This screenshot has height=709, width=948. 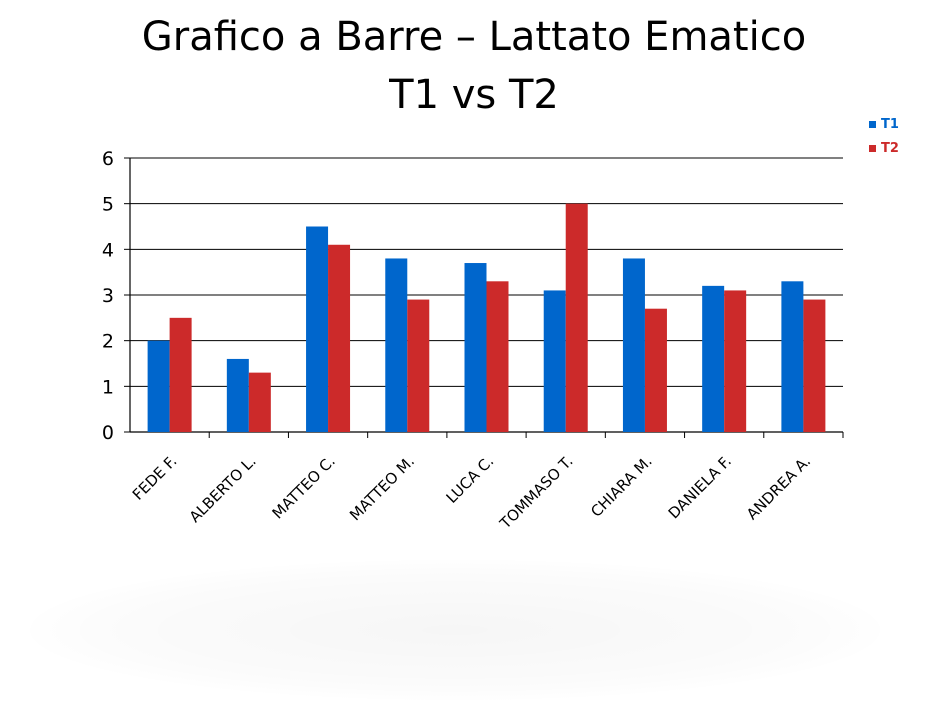 What do you see at coordinates (474, 37) in the screenshot?
I see `slide-title-line-1: Grafico a Barre – Lattato Ematico` at bounding box center [474, 37].